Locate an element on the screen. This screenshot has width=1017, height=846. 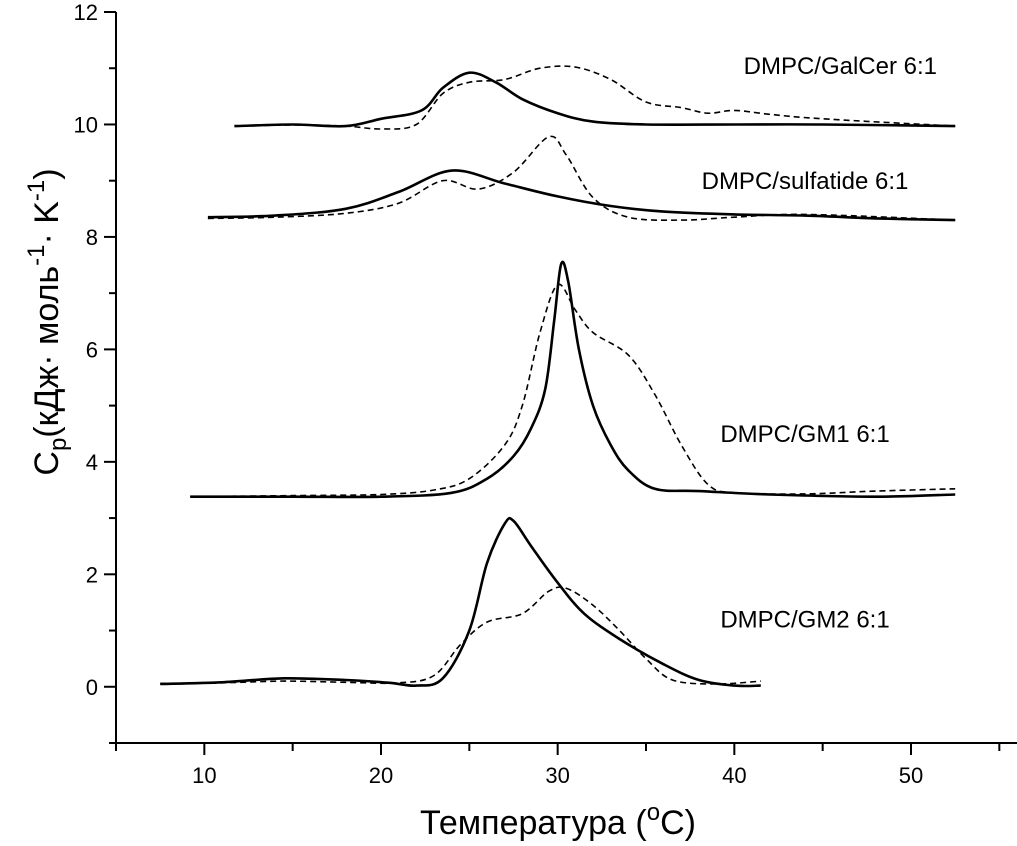
x-axis-title-end: C) is located at coordinates (678, 823).